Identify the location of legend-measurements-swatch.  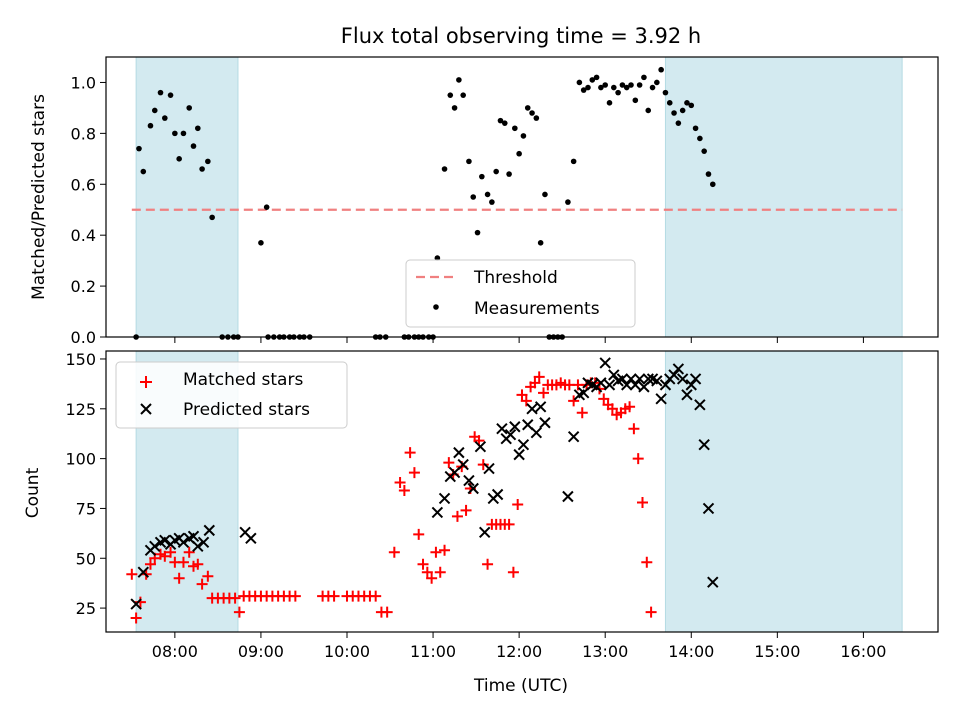
(436, 307).